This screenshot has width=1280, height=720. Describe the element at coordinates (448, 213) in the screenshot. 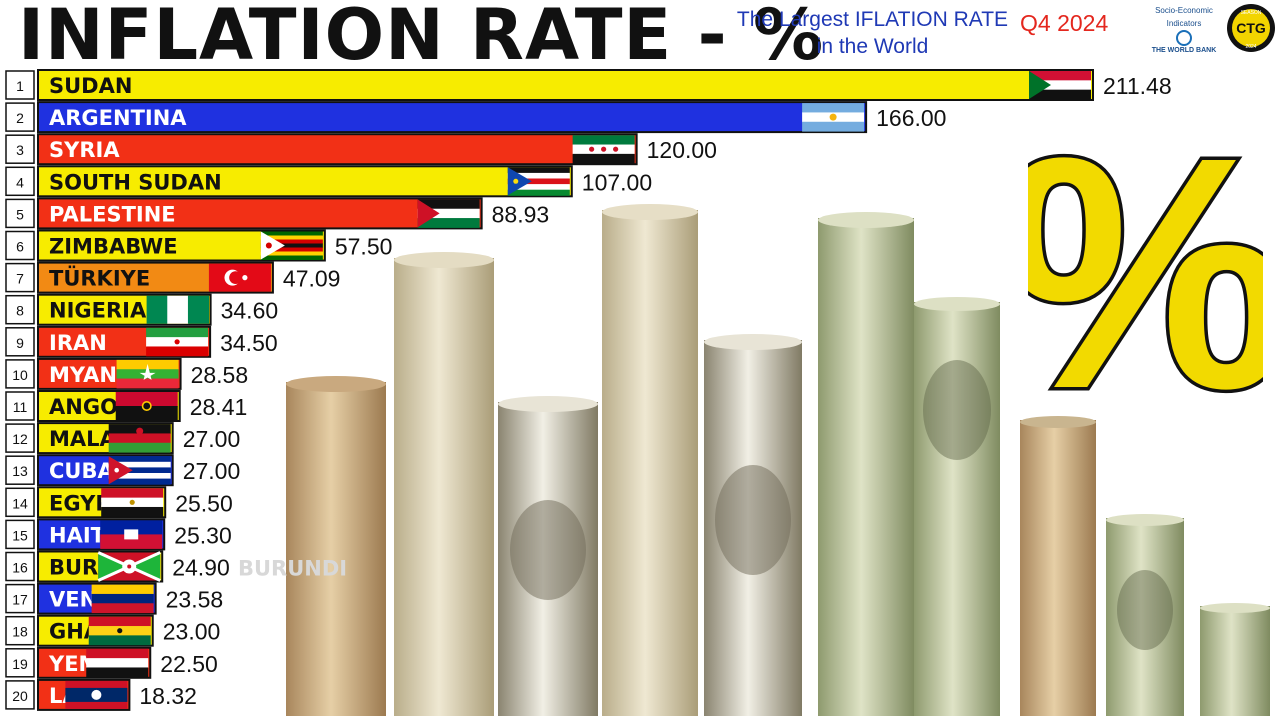

I see `palestine-flag` at that location.